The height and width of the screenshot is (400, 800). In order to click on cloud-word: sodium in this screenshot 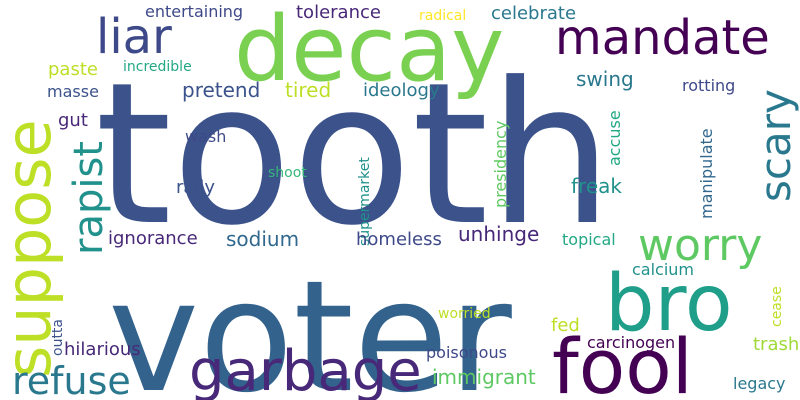, I will do `click(262, 239)`.